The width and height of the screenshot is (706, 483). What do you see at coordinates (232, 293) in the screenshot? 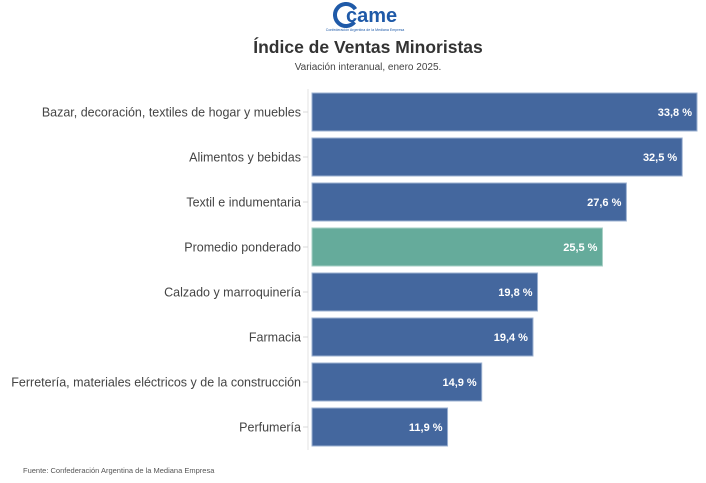
I see `category-label: Calzado y marroquinería` at bounding box center [232, 293].